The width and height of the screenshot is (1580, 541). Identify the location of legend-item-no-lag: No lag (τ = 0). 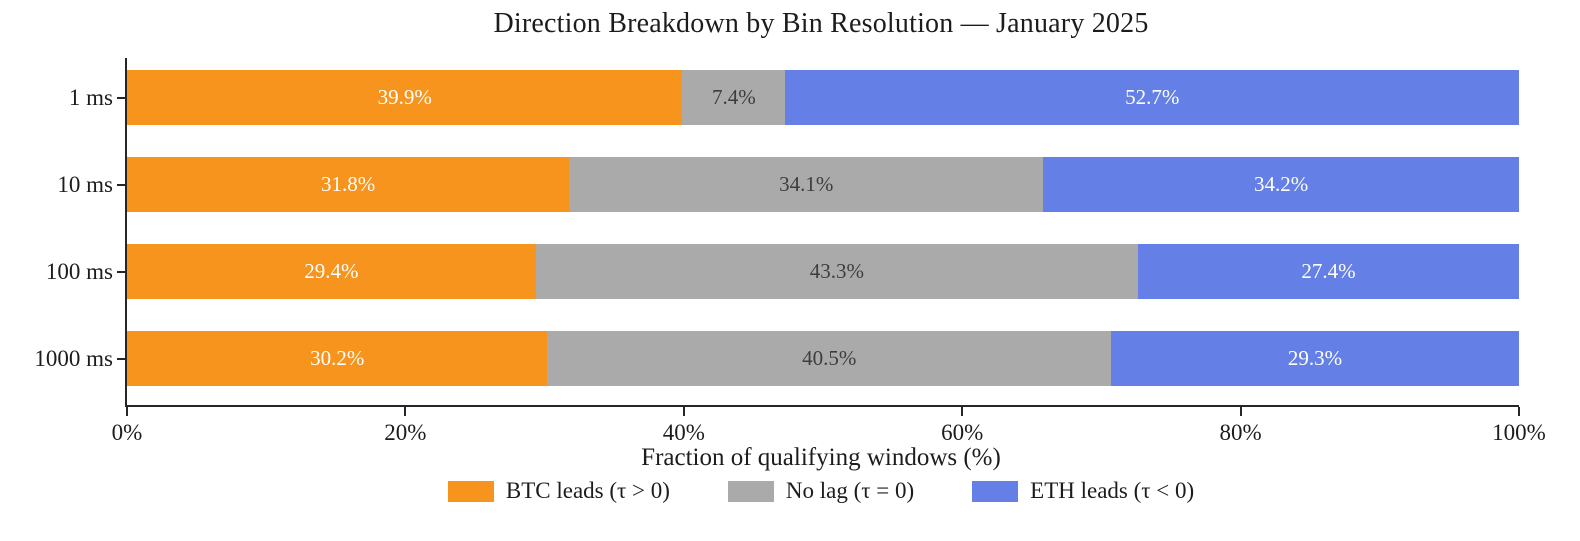
(821, 491).